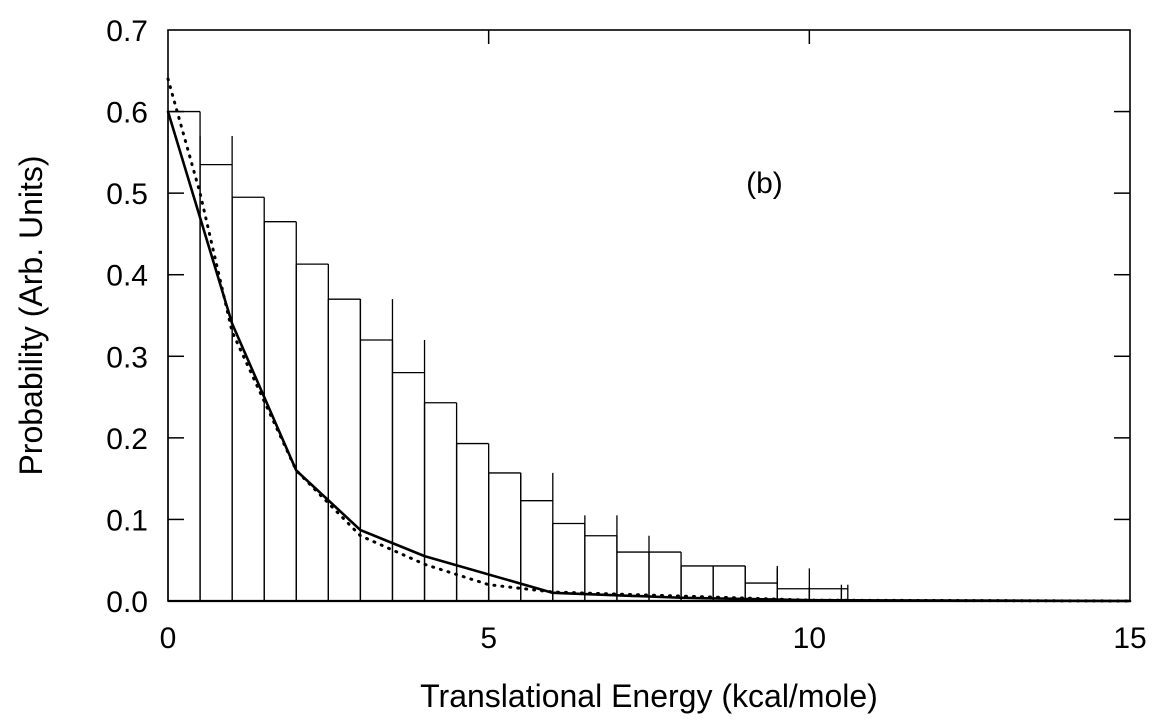 The height and width of the screenshot is (727, 1156). I want to click on y-tick-label: 0.1, so click(127, 520).